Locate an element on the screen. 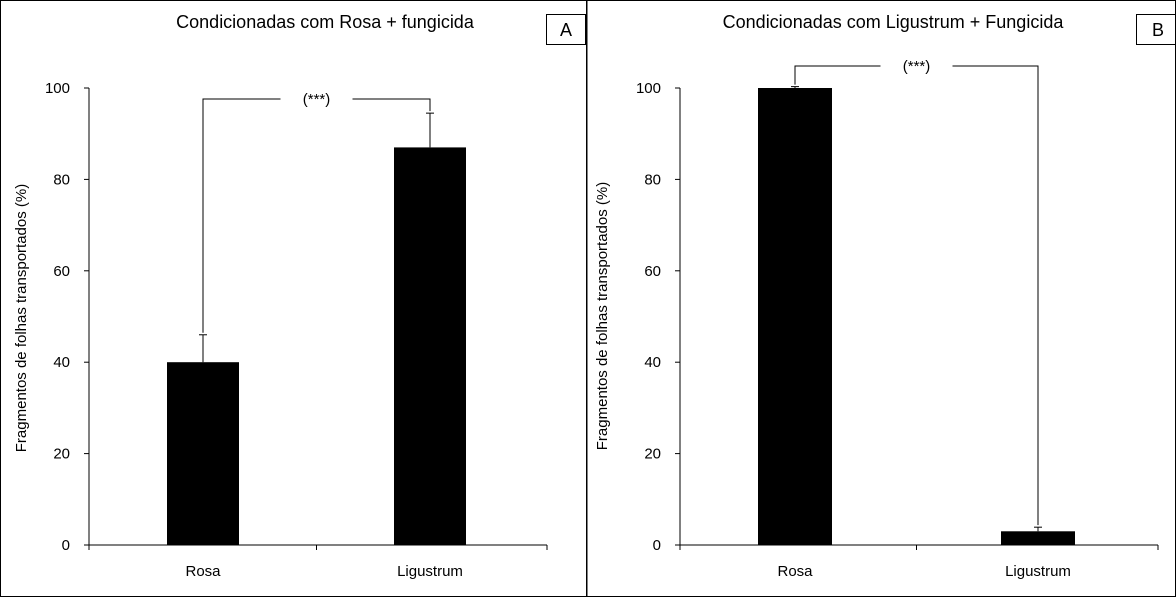 This screenshot has width=1176, height=597. panel-a-title: Condicionadas com Rosa + fungicida is located at coordinates (325, 22).